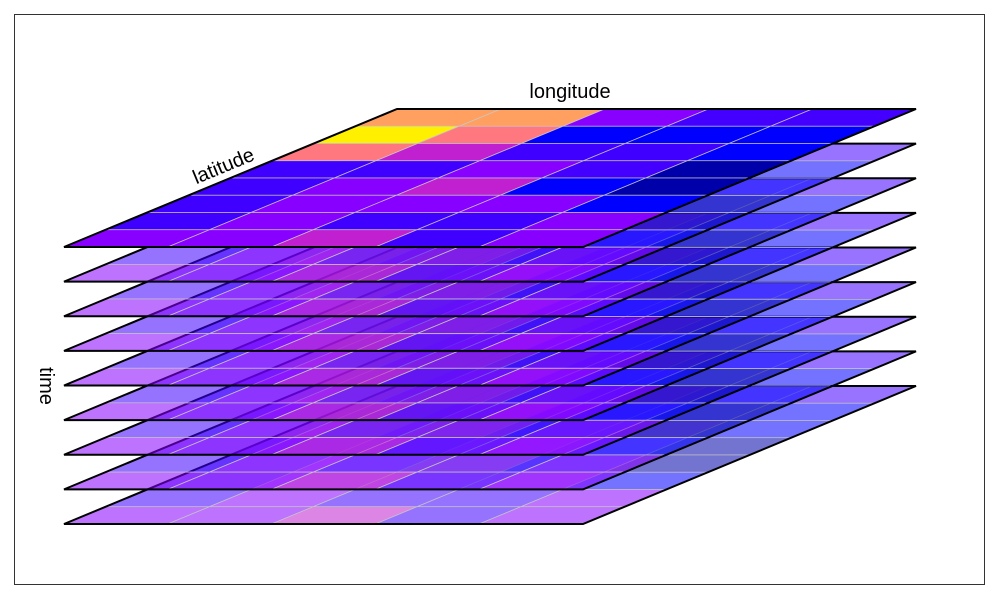 This screenshot has height=600, width=1000. I want to click on time-label: time, so click(46, 386).